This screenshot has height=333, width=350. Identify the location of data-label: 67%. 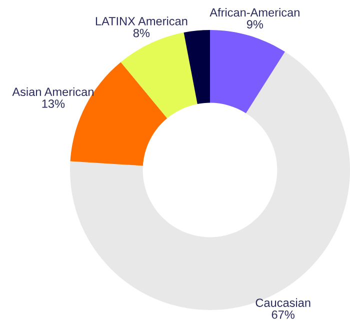
(283, 314).